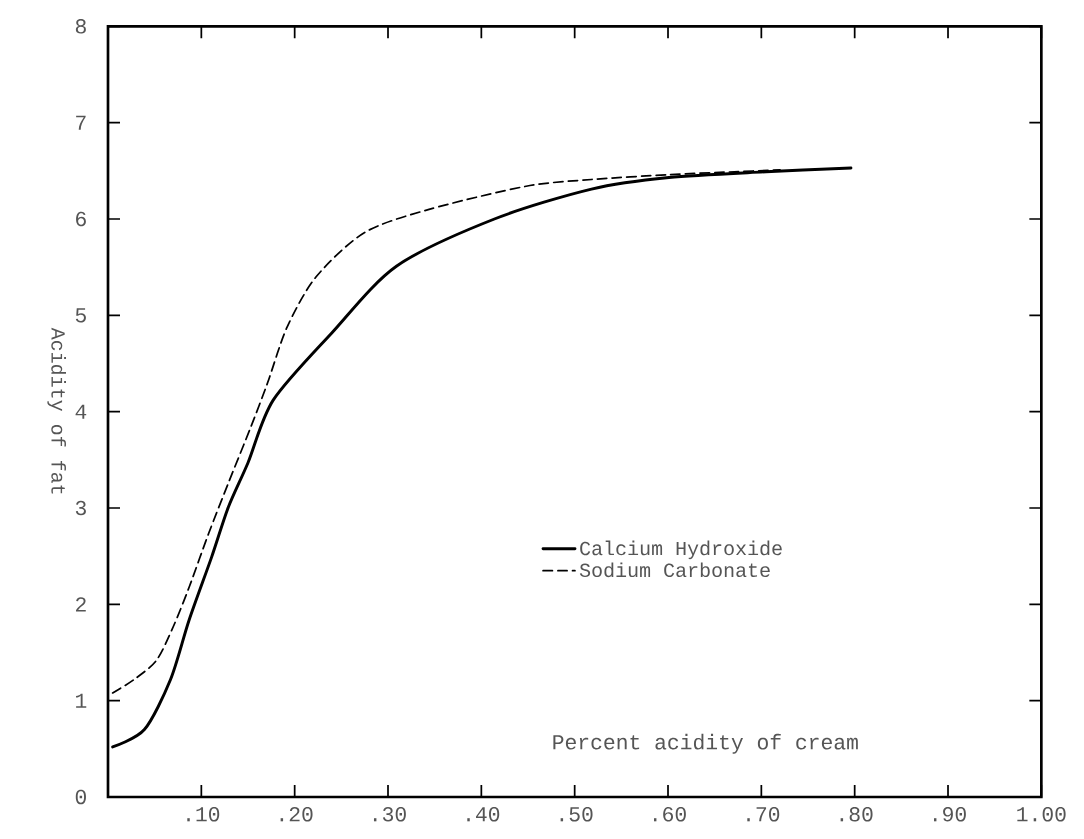 This screenshot has height=839, width=1084. Describe the element at coordinates (81, 700) in the screenshot. I see `y-tick-label: 1` at that location.